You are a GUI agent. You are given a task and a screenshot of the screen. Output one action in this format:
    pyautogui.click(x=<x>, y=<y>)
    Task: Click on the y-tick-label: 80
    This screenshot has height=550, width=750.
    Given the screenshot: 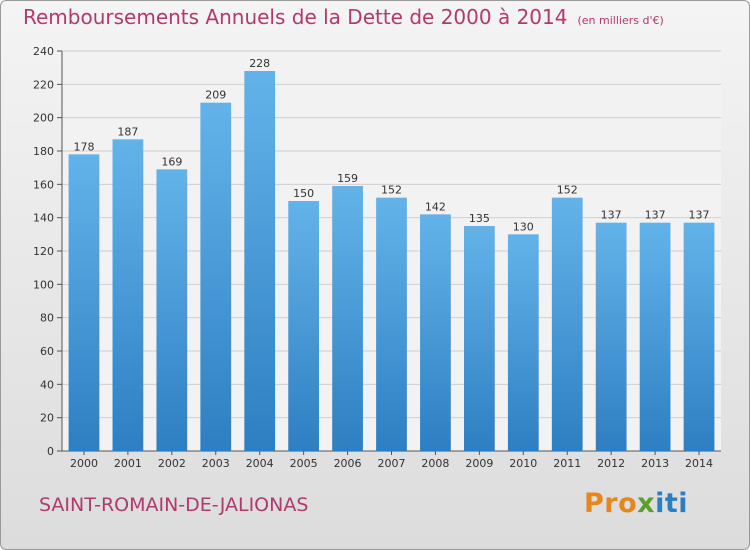 What is the action you would take?
    pyautogui.click(x=47, y=318)
    